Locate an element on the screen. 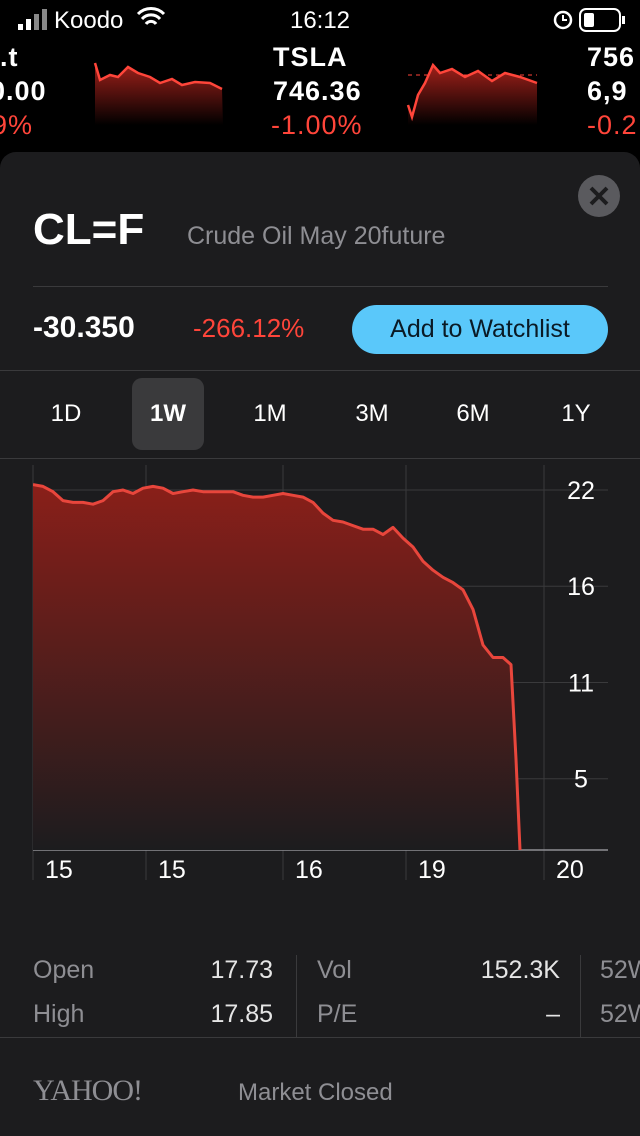  range-tab: 1Y is located at coordinates (576, 413).